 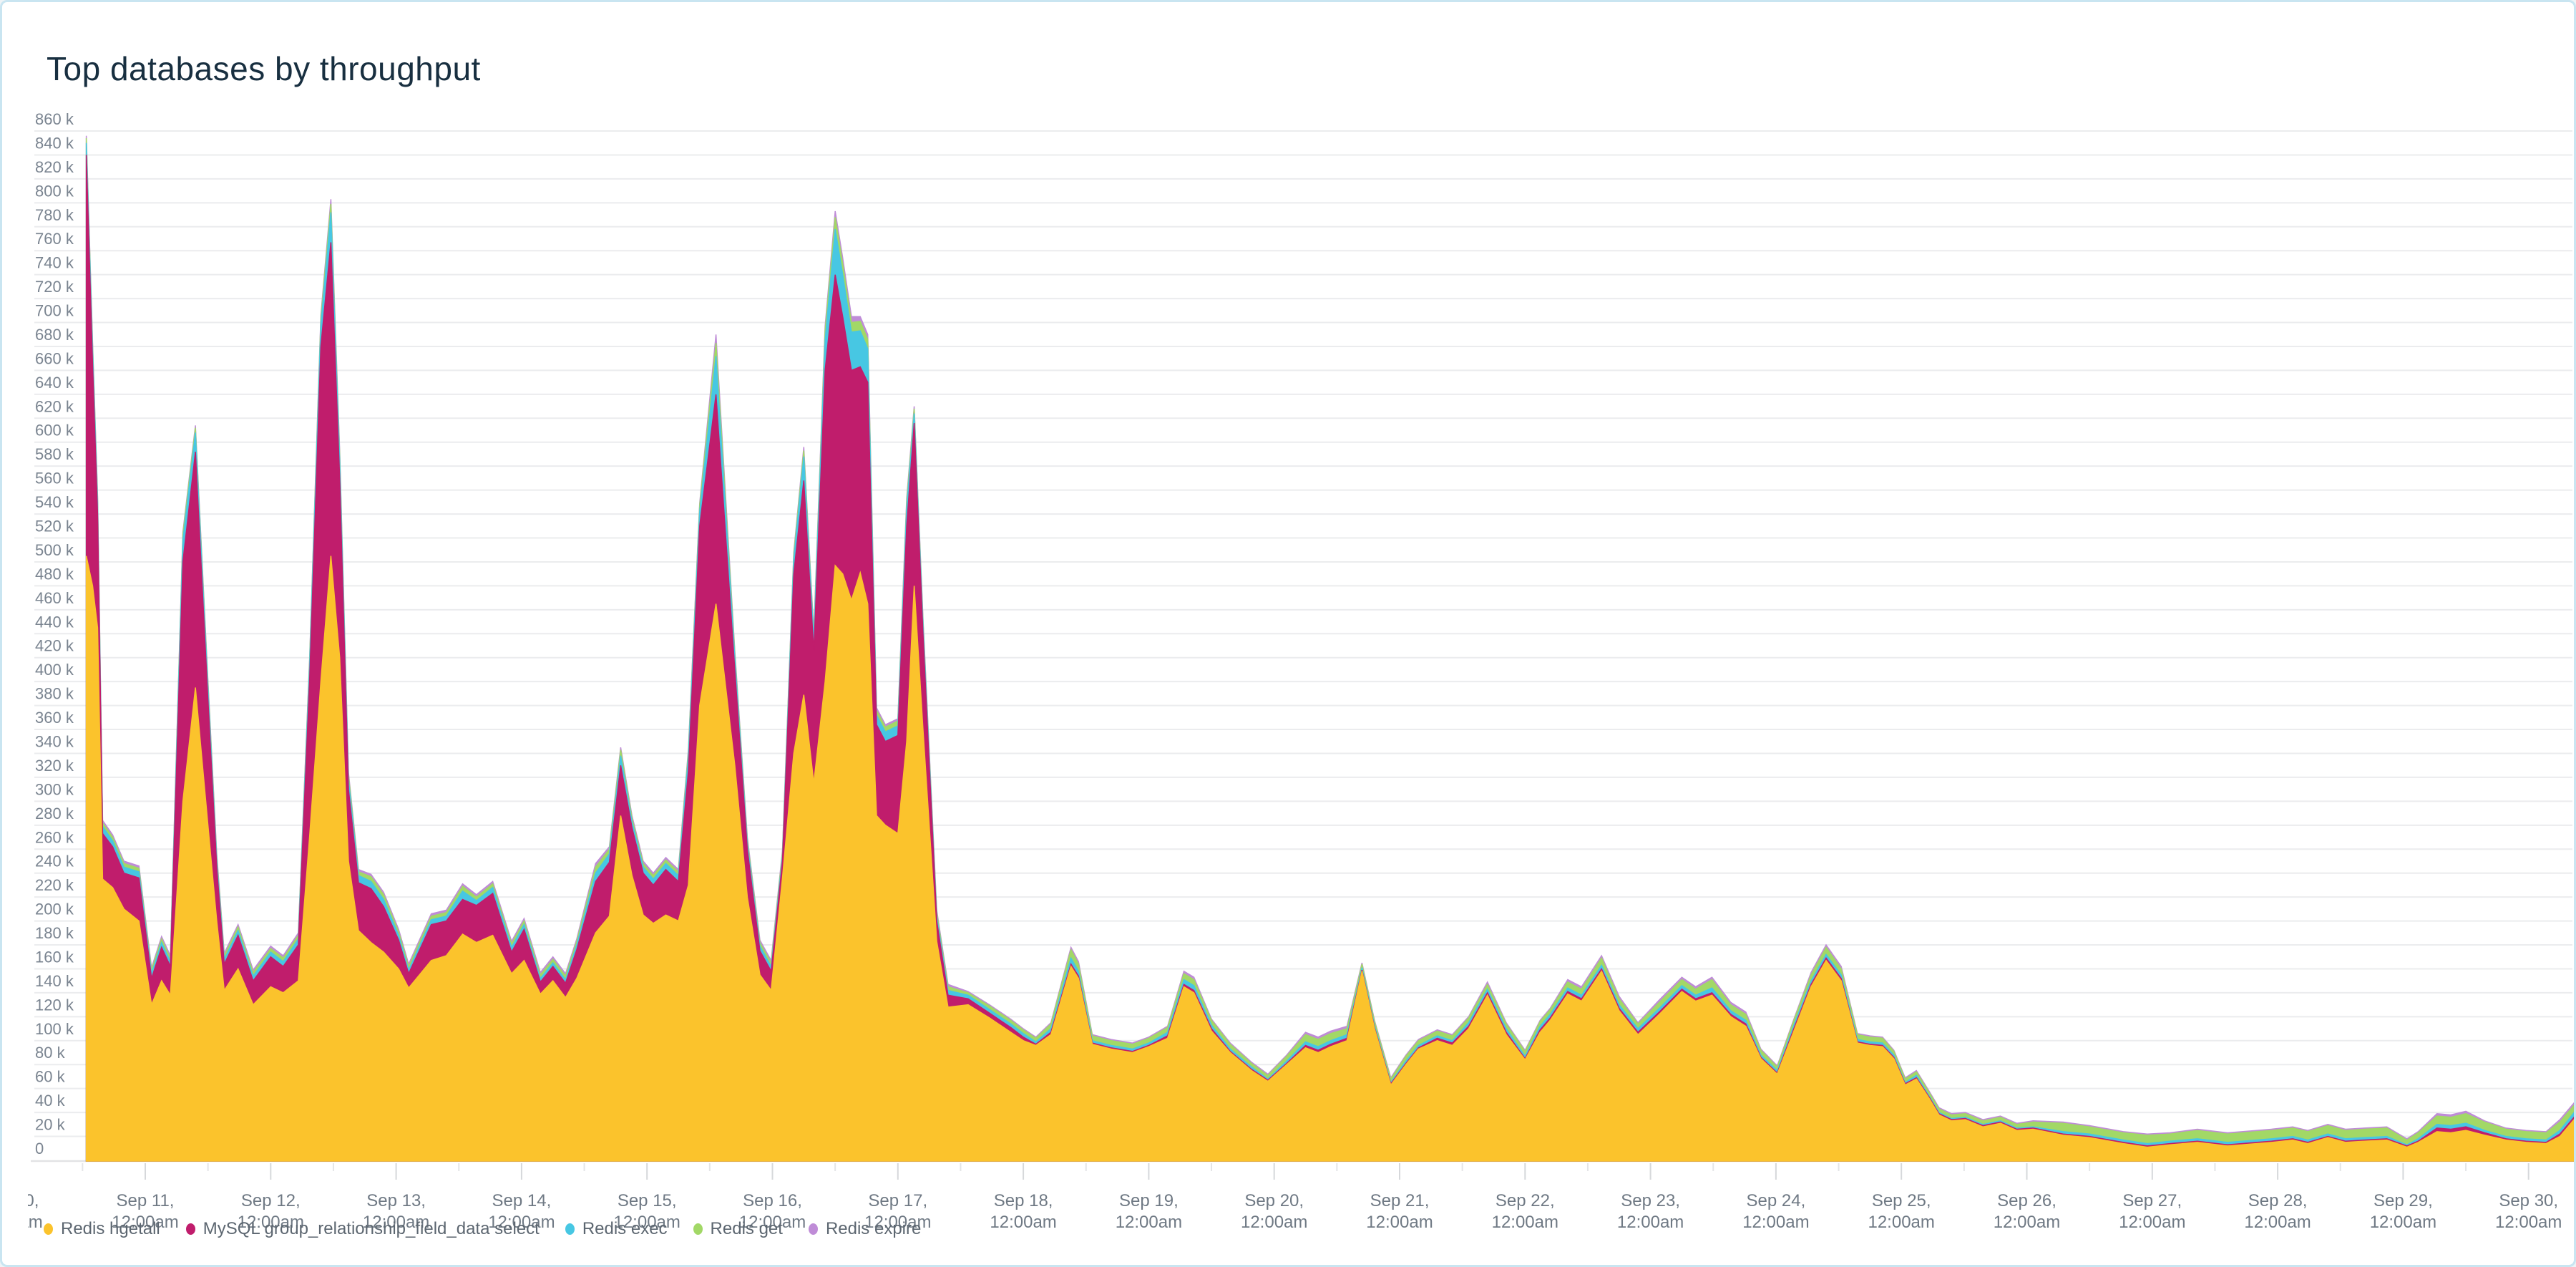 I want to click on svg-text: Sep 28,, so click(x=2278, y=1200).